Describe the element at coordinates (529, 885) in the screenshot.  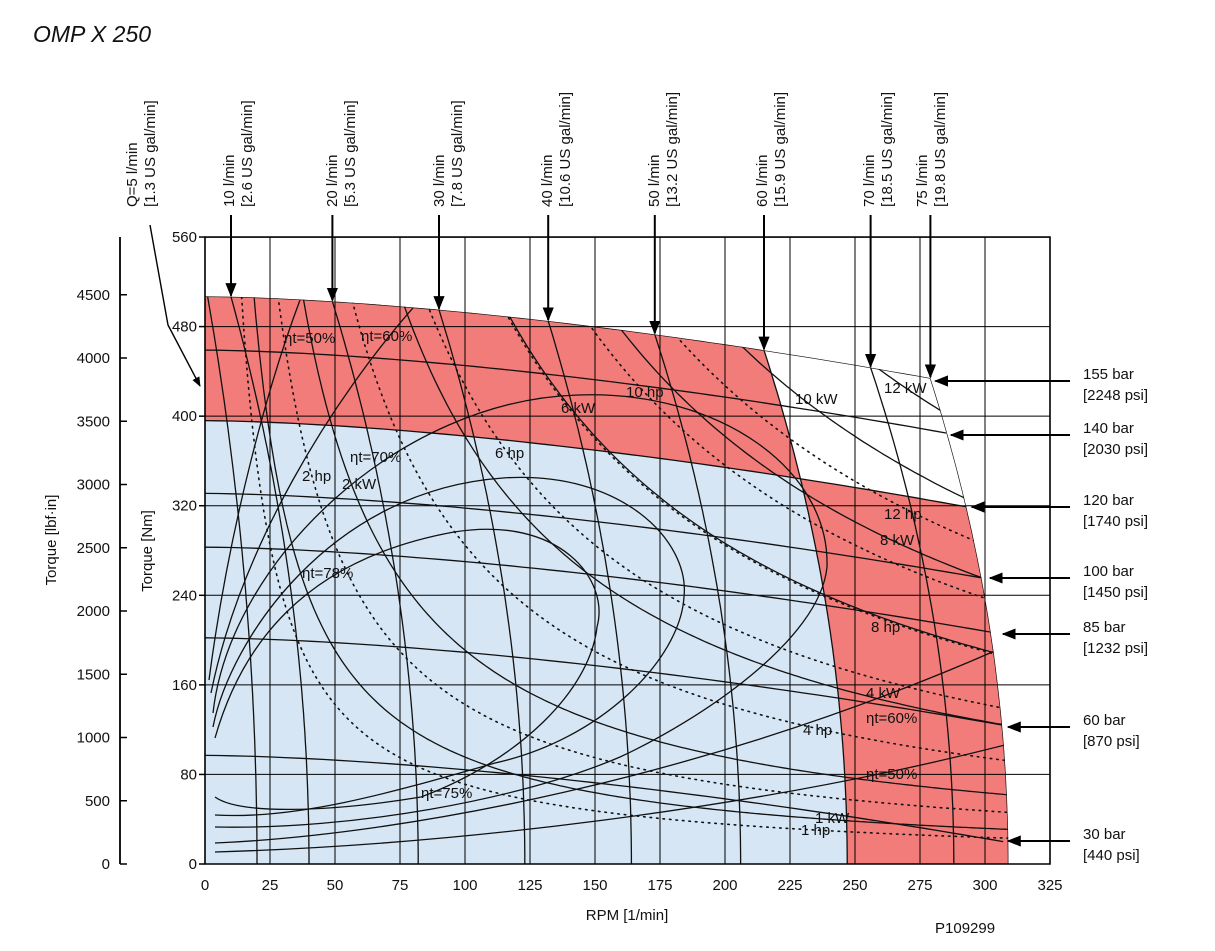
I see `x-tick-label: 125` at that location.